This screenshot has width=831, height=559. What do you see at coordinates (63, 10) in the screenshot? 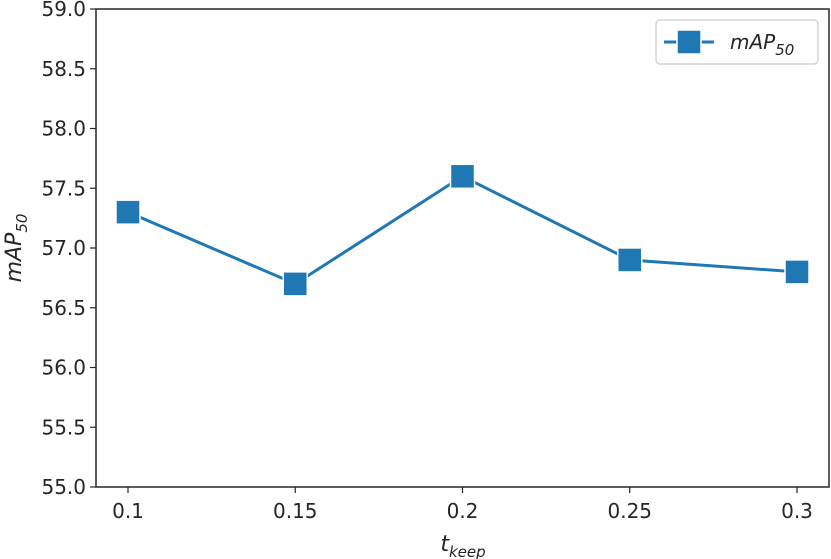
I see `y-tick-label: 59.0` at bounding box center [63, 10].